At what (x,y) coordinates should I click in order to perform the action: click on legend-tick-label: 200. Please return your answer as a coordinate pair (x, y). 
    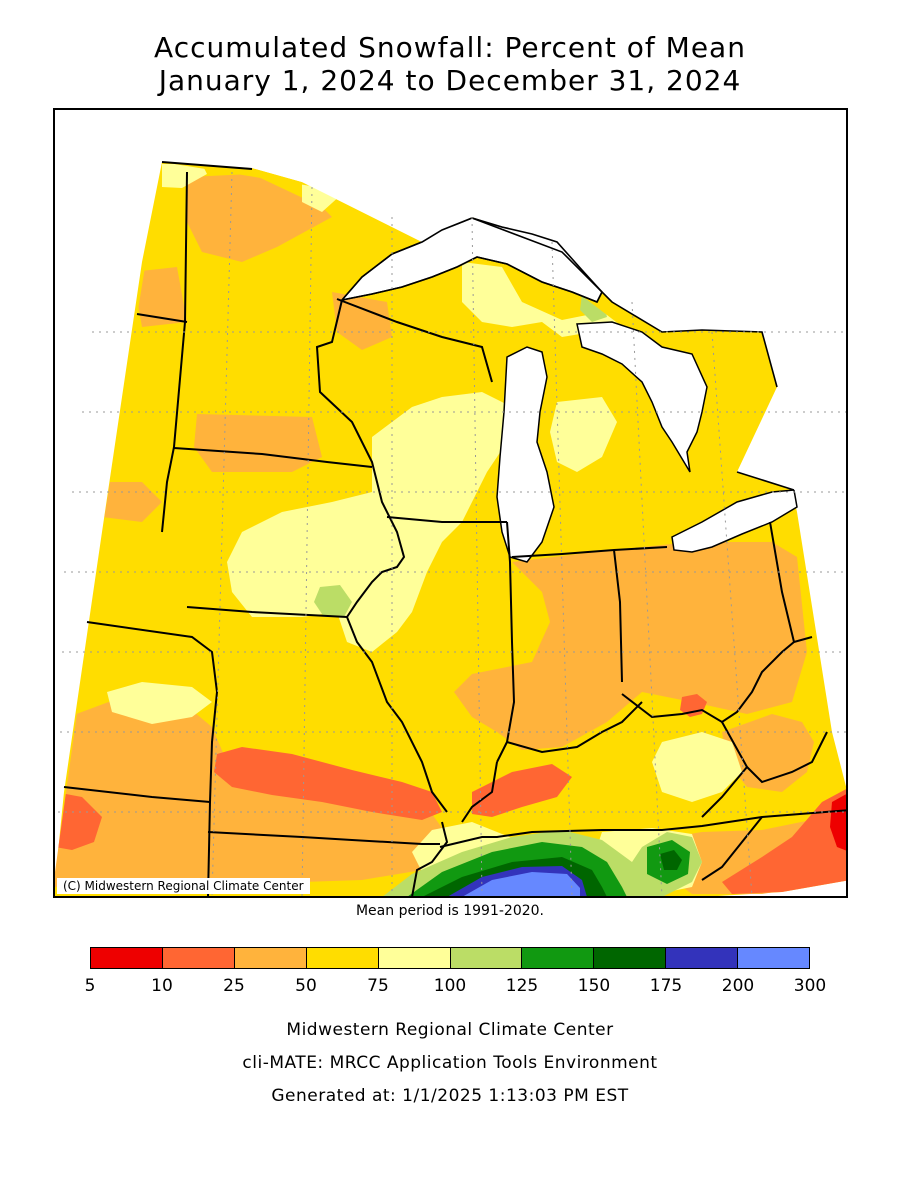
    Looking at the image, I should click on (738, 986).